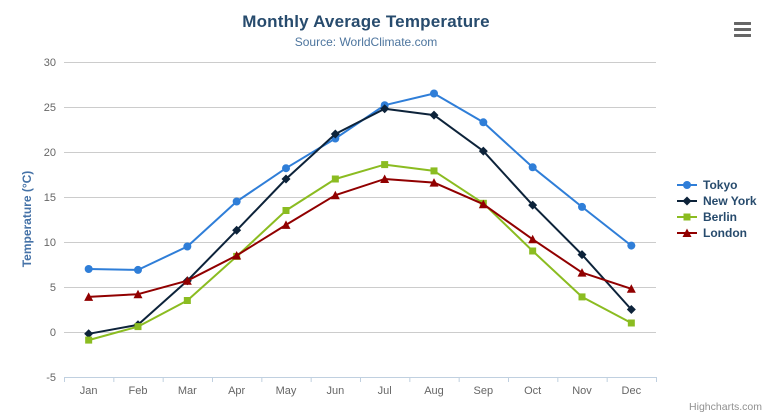 Image resolution: width=769 pixels, height=416 pixels. Describe the element at coordinates (138, 391) in the screenshot. I see `x-axis-label: Feb` at that location.